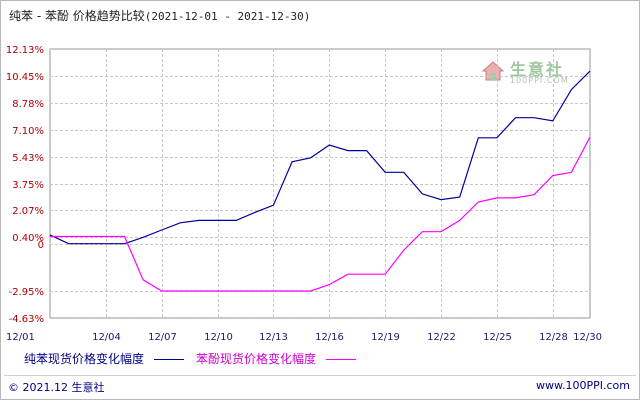 The image size is (640, 400). Describe the element at coordinates (77, 16) in the screenshot. I see `chart-title-main: 纯苯 - 苯酚 价格趋势比较` at that location.